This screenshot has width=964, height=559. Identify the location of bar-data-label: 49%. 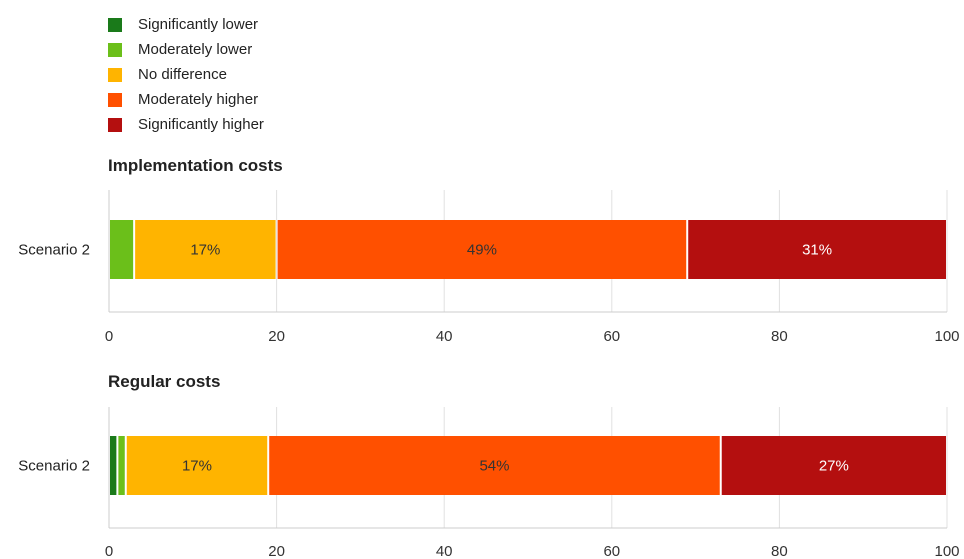
(482, 250).